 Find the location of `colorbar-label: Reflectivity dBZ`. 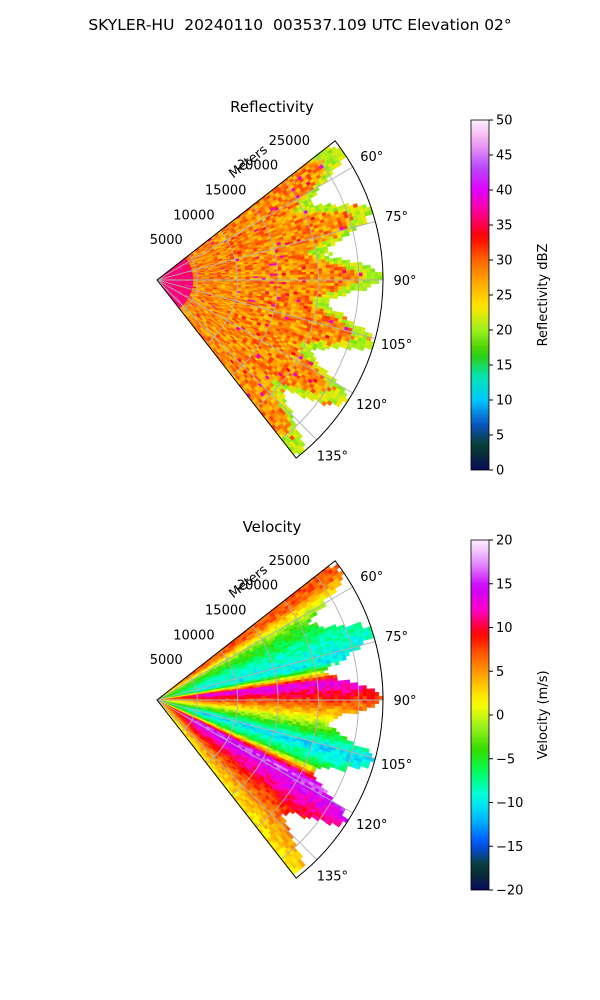

colorbar-label: Reflectivity dBZ is located at coordinates (543, 295).